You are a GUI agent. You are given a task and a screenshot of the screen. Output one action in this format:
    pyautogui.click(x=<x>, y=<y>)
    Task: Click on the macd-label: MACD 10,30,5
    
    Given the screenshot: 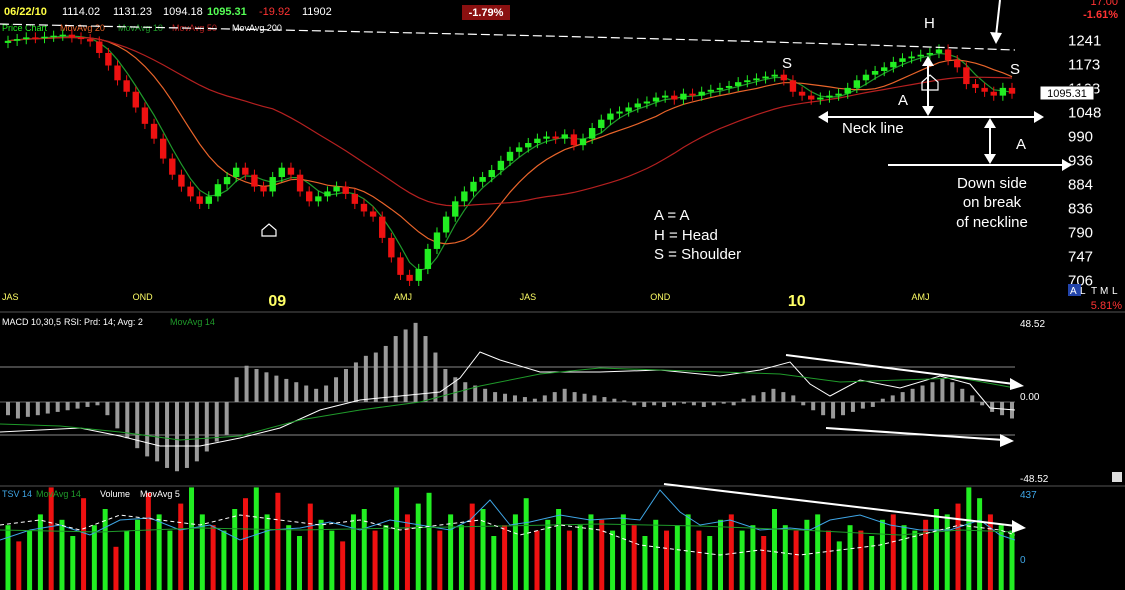 What is the action you would take?
    pyautogui.click(x=31, y=322)
    